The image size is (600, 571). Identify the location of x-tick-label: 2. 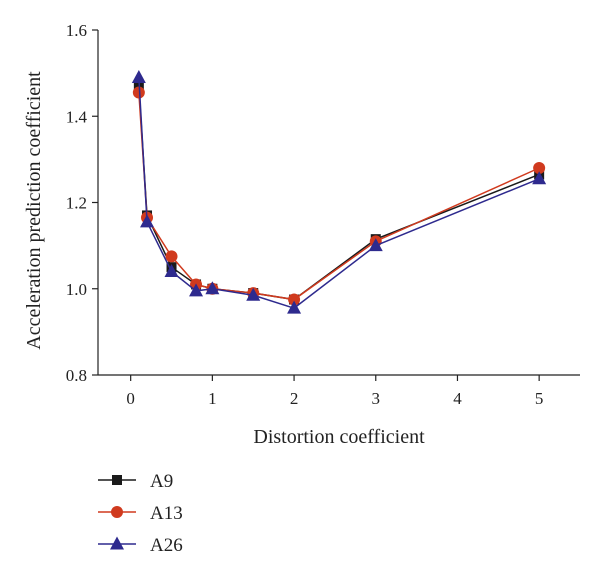
(294, 398).